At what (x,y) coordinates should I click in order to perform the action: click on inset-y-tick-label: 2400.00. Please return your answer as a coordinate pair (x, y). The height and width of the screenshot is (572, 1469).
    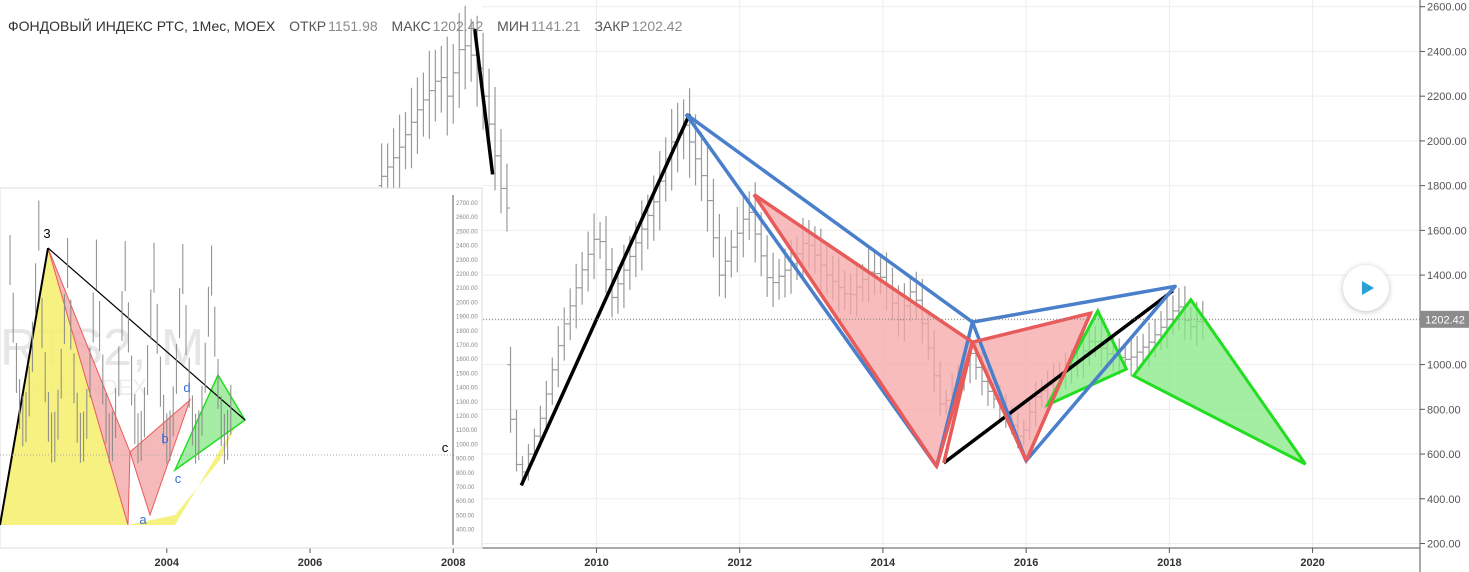
    Looking at the image, I should click on (467, 247).